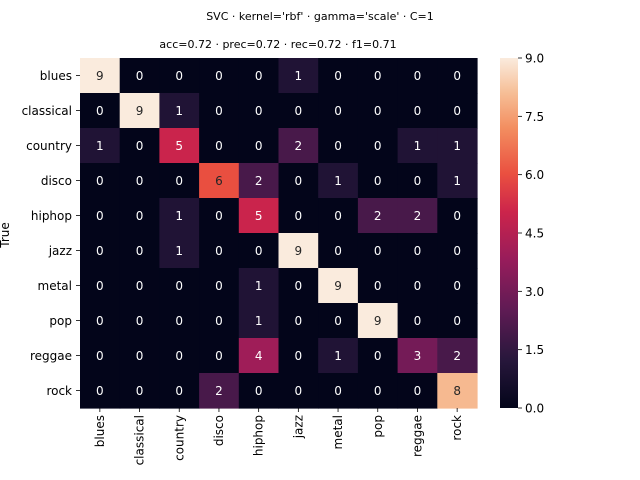 The width and height of the screenshot is (640, 480). Describe the element at coordinates (59, 391) in the screenshot. I see `y-tick-label: rock` at that location.